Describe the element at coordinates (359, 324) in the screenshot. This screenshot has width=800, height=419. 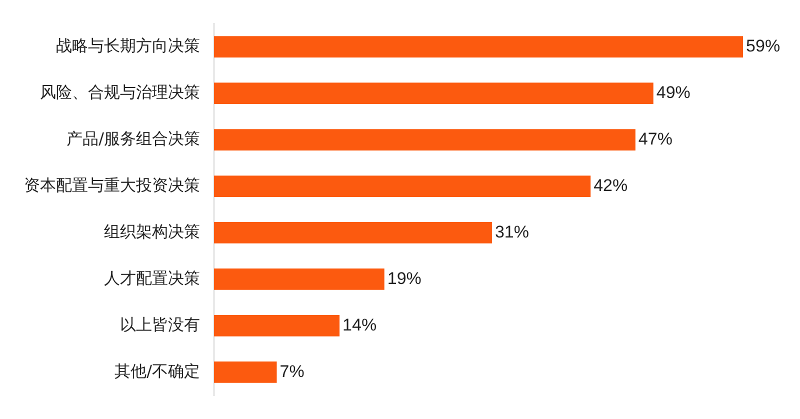
I see `data-label: 14%` at that location.